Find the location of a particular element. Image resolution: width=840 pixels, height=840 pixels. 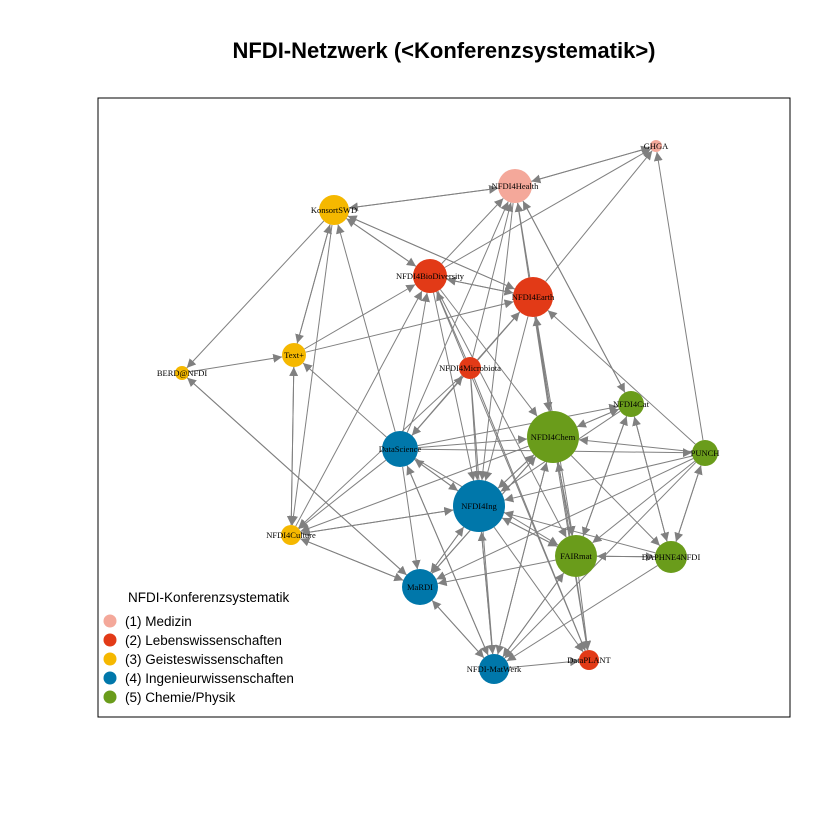

edge-NFDI4BioDiversity-to-FAIRmat is located at coordinates (502, 414).